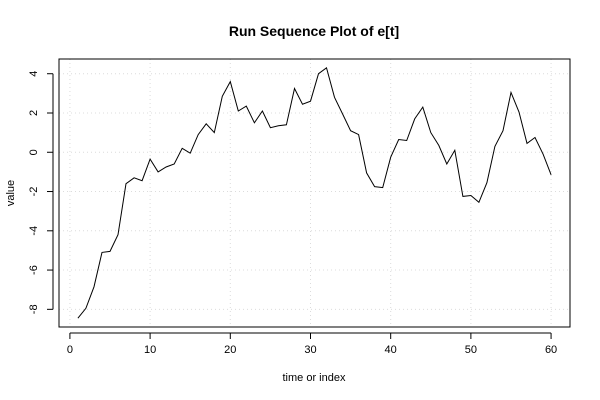 The image size is (600, 400). I want to click on y-tick-label: -8, so click(34, 309).